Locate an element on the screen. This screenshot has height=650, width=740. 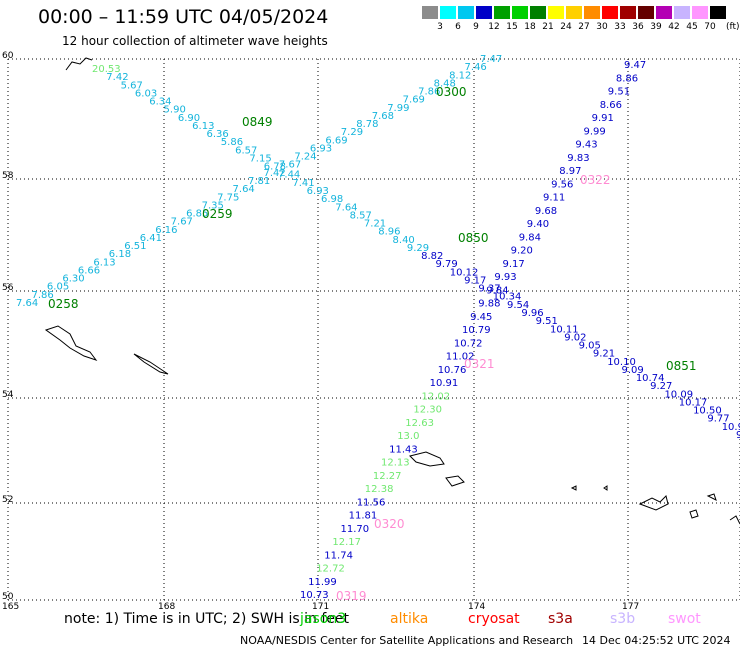
wave-height-value: 11.81 is located at coordinates (363, 516).